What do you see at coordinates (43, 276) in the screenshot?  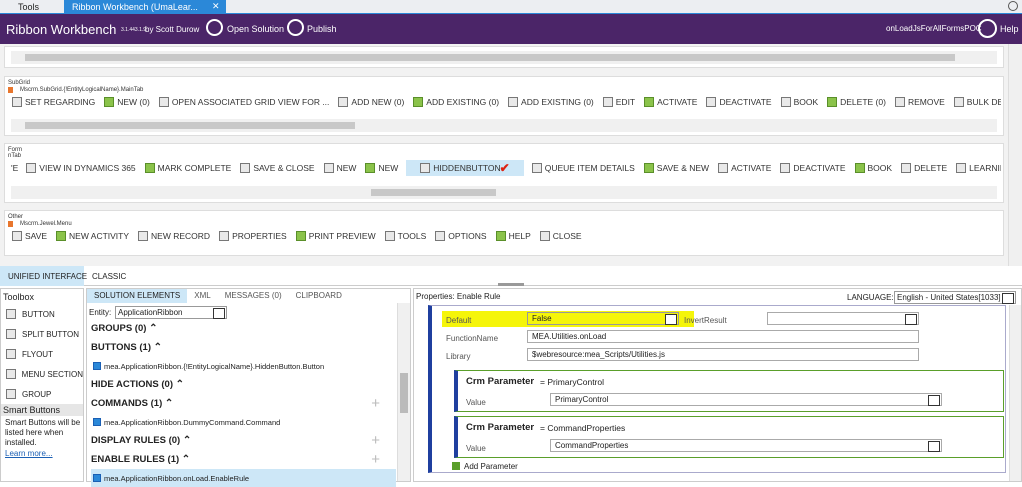 I see `view-tab: UNIFIED INTERFACE` at bounding box center [43, 276].